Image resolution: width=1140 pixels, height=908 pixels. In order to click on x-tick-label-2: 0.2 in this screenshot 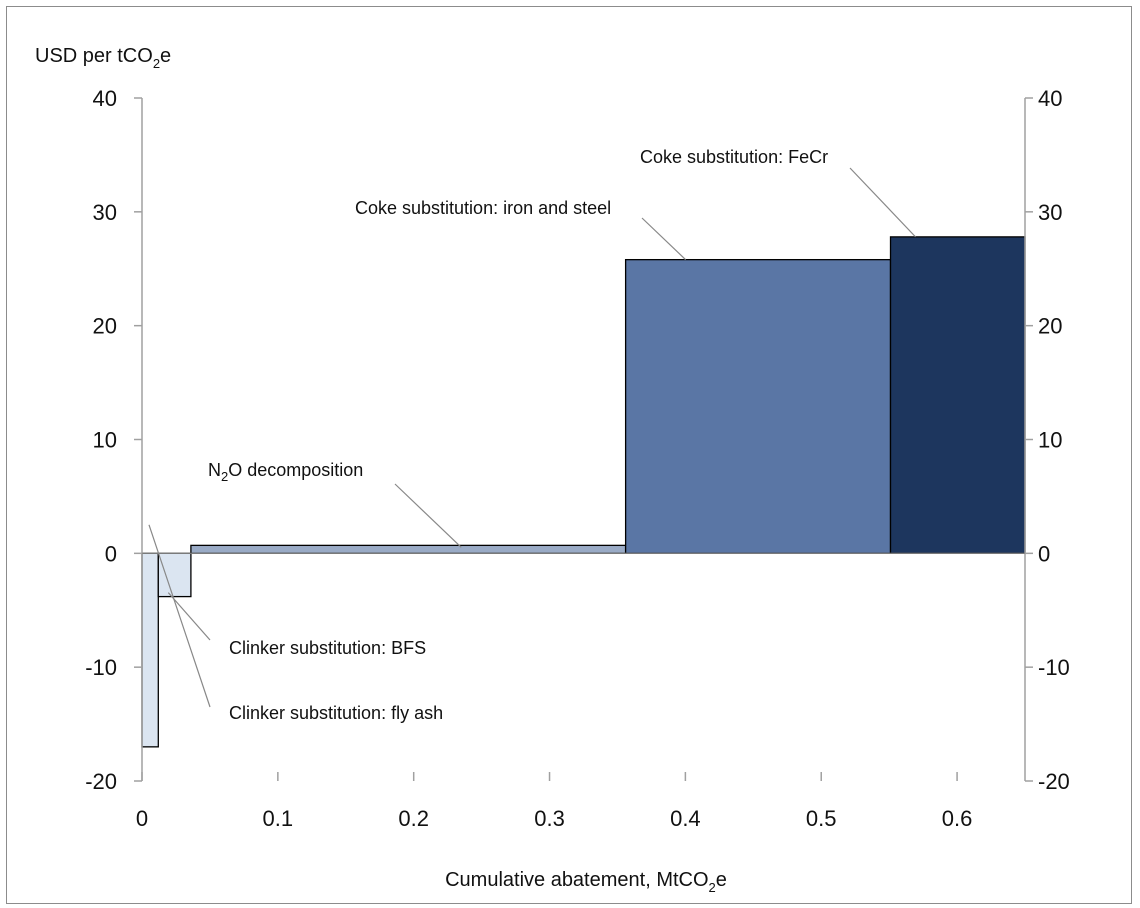, I will do `click(413, 818)`.